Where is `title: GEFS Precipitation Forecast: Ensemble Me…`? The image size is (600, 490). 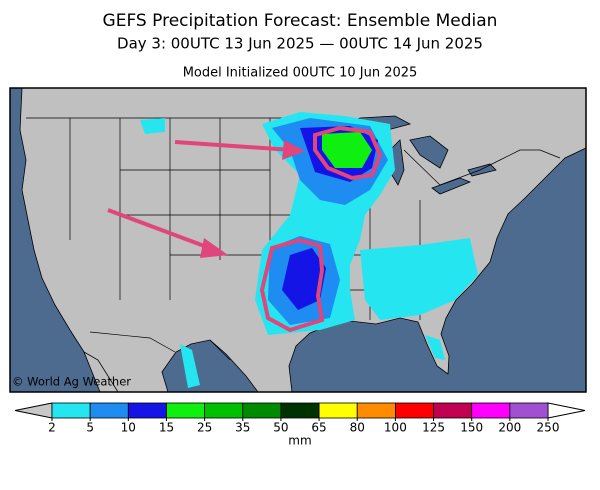 title: GEFS Precipitation Forecast: Ensemble Me… is located at coordinates (300, 21).